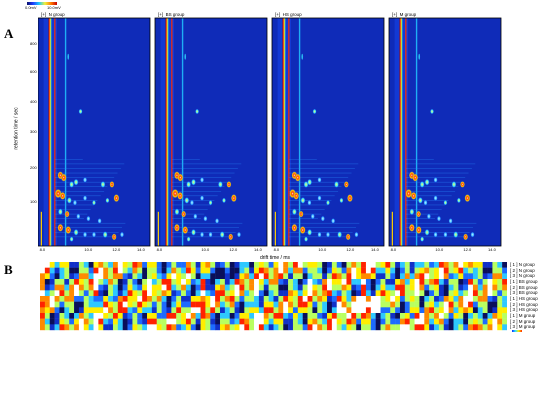 The image size is (550, 402). Describe the element at coordinates (205, 249) in the screenshot. I see `x-tick-label: 10.0` at that location.